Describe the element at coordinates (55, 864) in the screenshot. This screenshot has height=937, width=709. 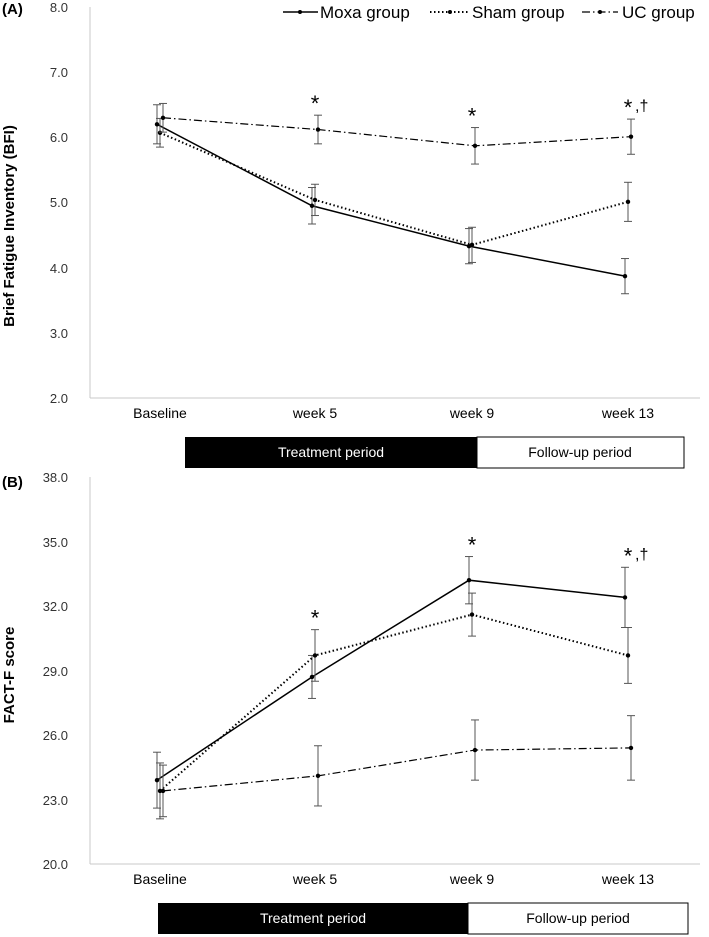
I see `panel-b-y-tick: 20.0` at that location.